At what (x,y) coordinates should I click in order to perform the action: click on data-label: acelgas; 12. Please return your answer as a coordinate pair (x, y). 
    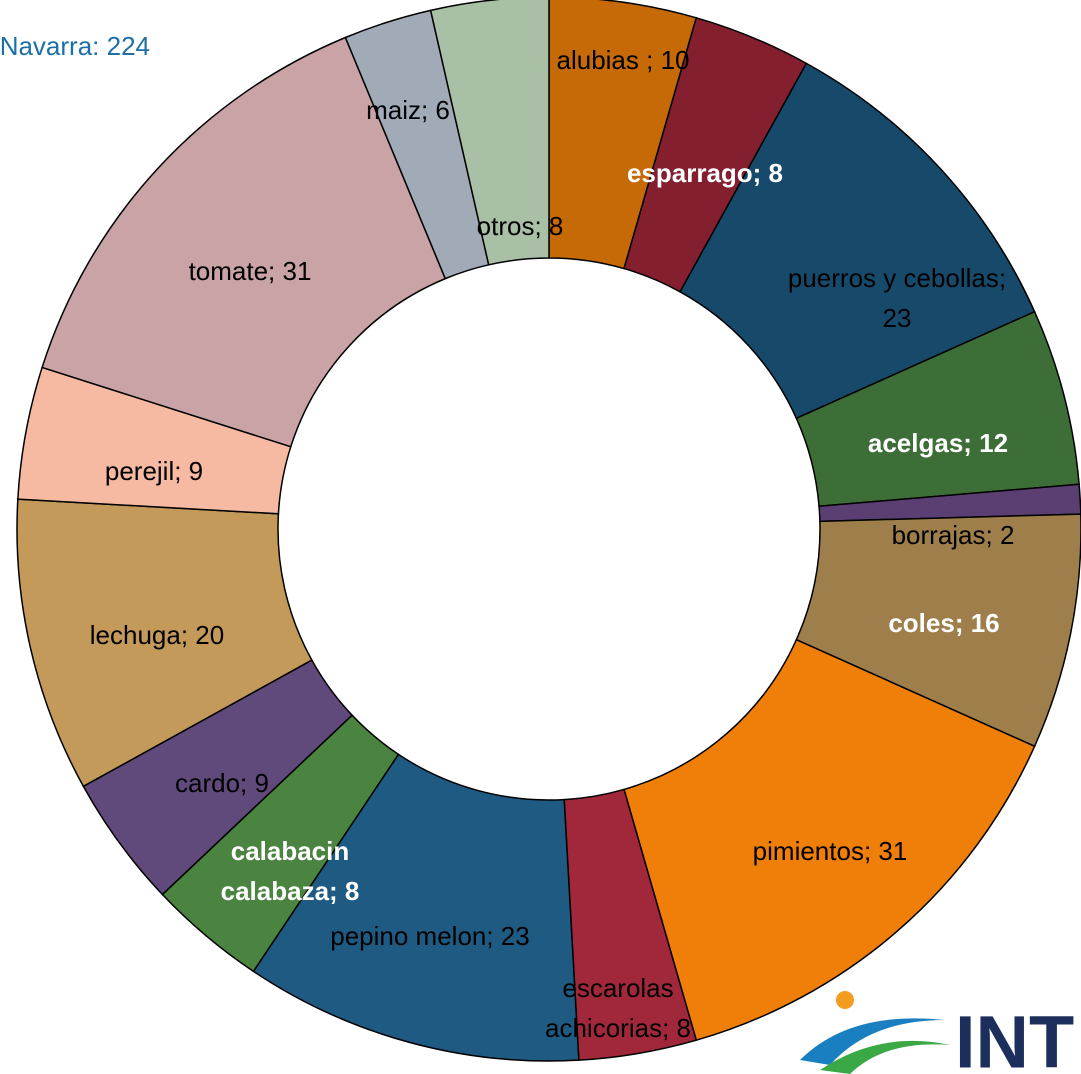
    Looking at the image, I should click on (938, 443).